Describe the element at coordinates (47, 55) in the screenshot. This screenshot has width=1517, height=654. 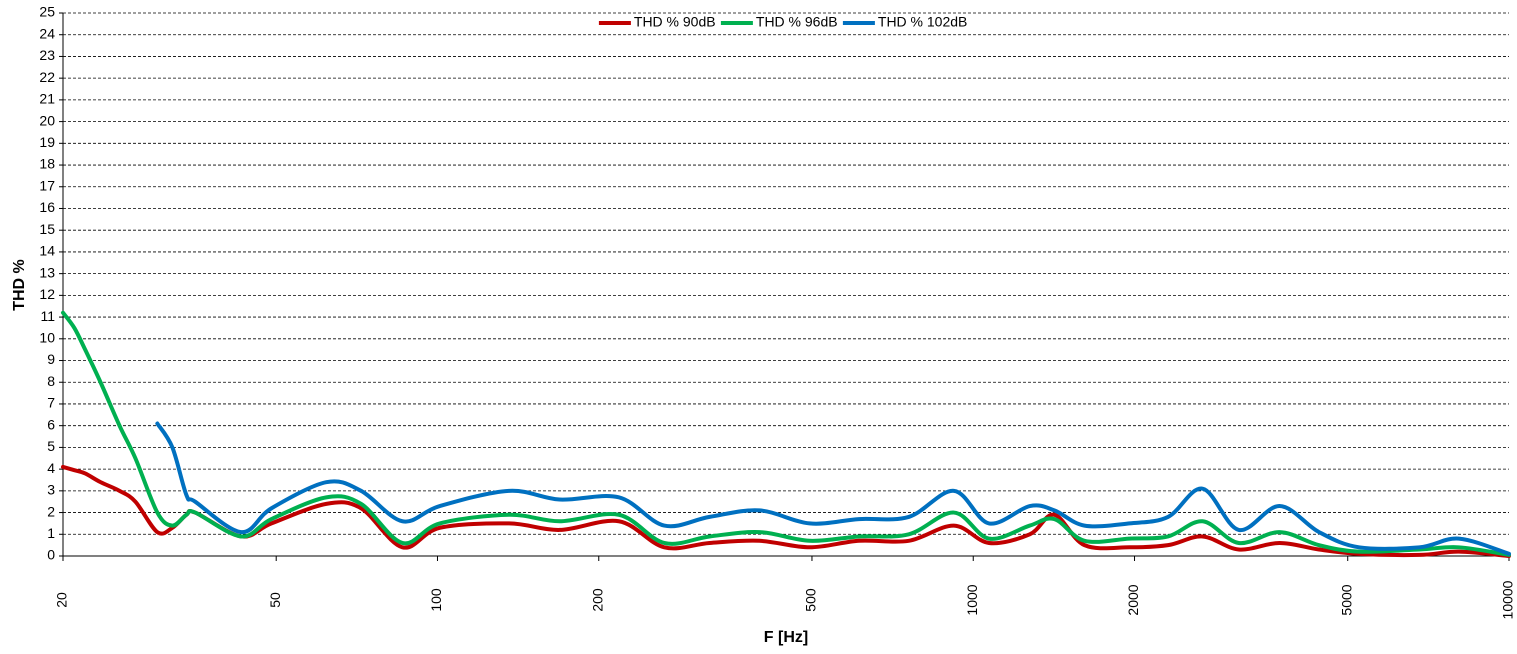
I see `y-tick-label: 23` at that location.